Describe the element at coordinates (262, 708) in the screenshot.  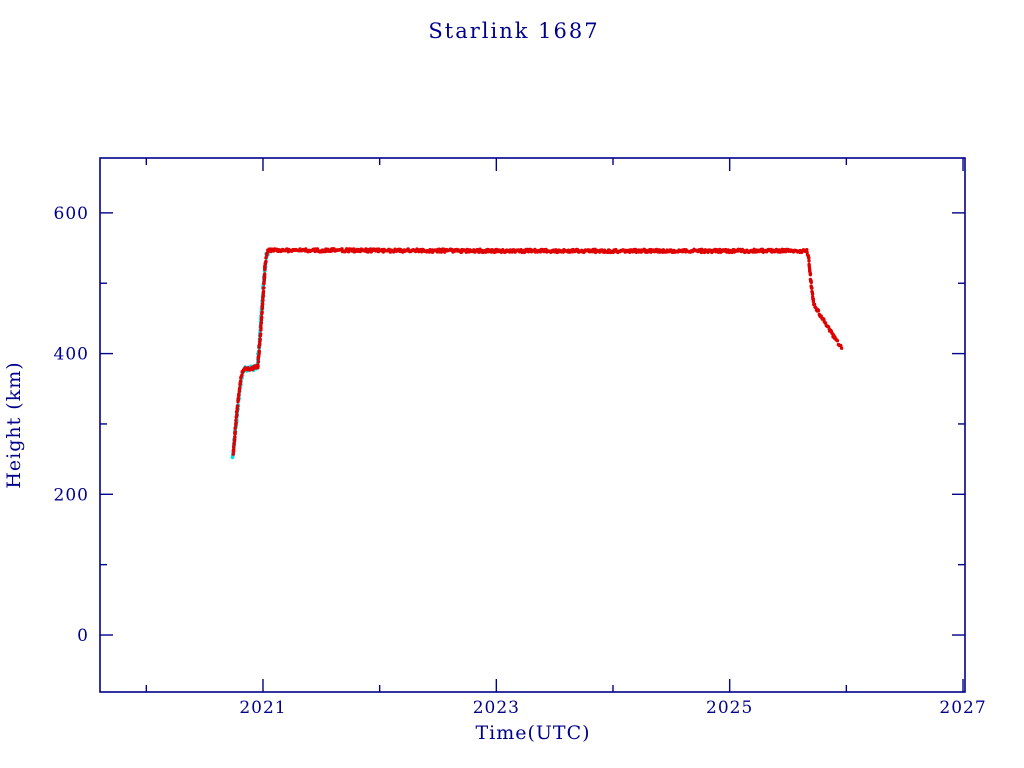
I see `x-tick-label: 2021` at that location.